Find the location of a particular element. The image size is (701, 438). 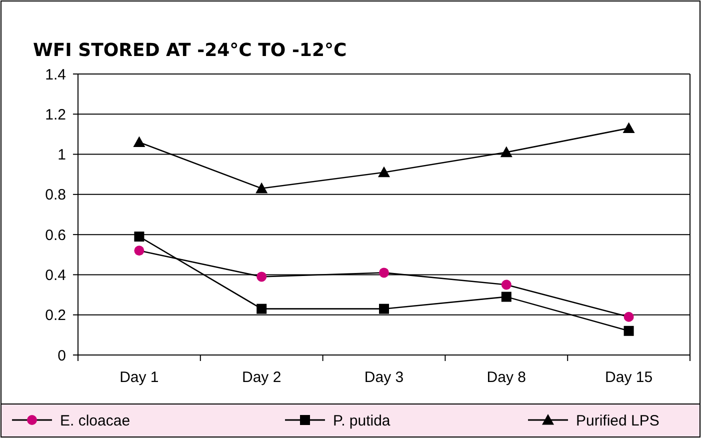

y-tick-label: 0.8 is located at coordinates (55, 195).